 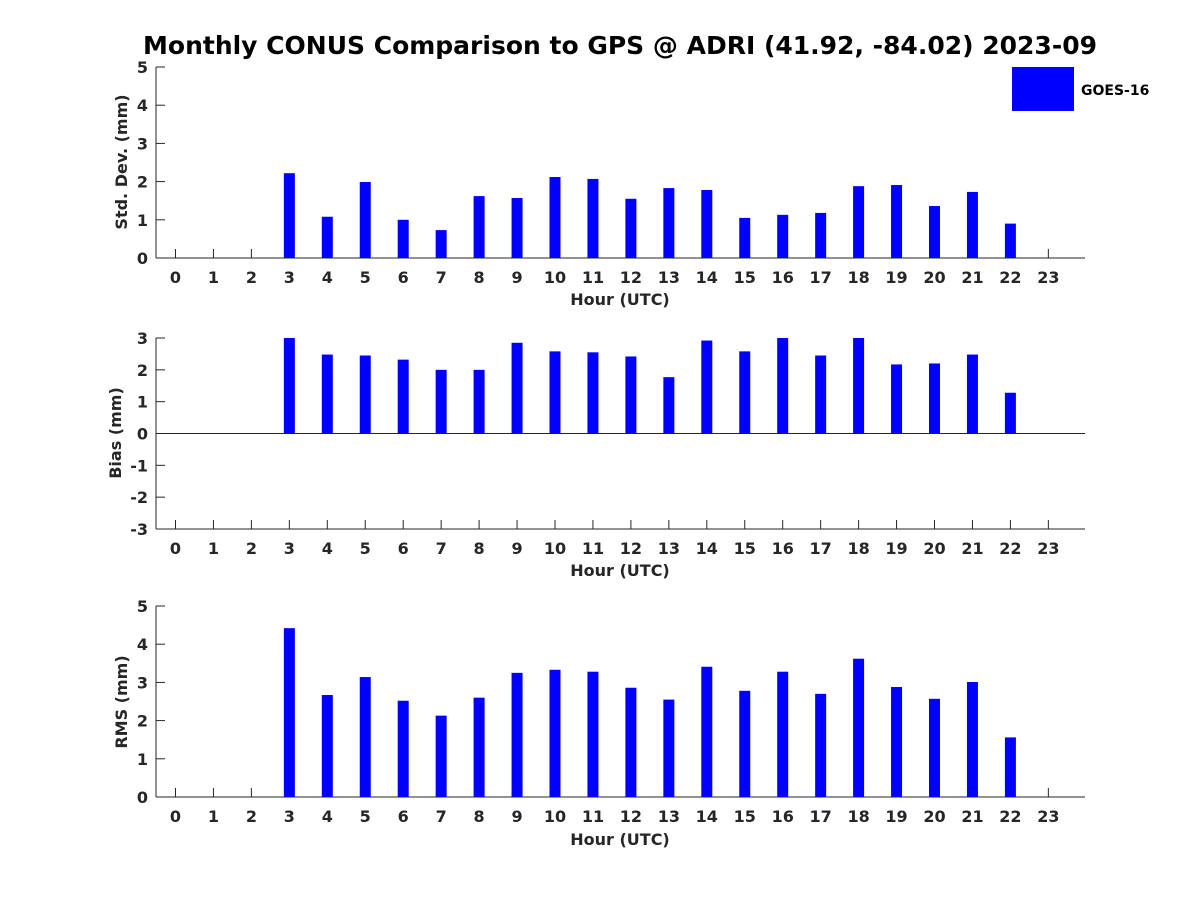 What do you see at coordinates (142, 258) in the screenshot?
I see `std-dev-y-tick-label: 0` at bounding box center [142, 258].